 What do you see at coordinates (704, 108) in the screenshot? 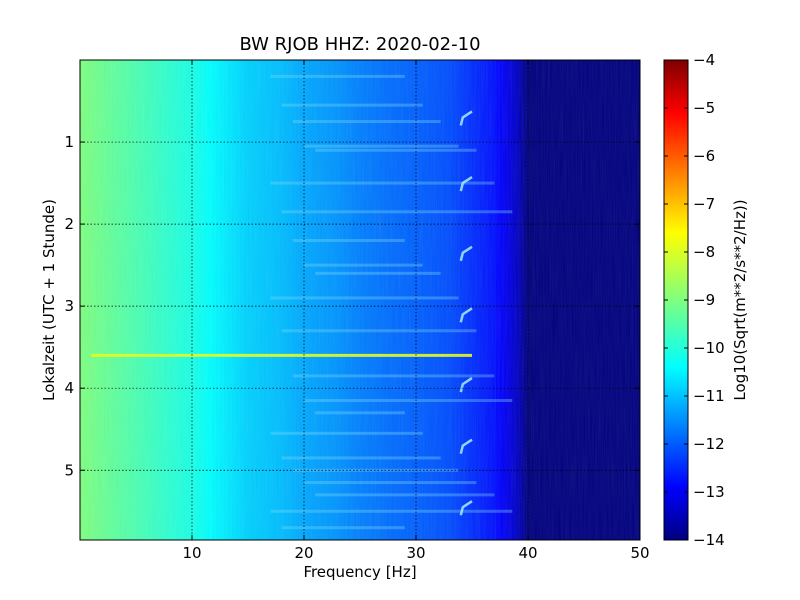
I see `colorbar-tick-label: −5` at bounding box center [704, 108].